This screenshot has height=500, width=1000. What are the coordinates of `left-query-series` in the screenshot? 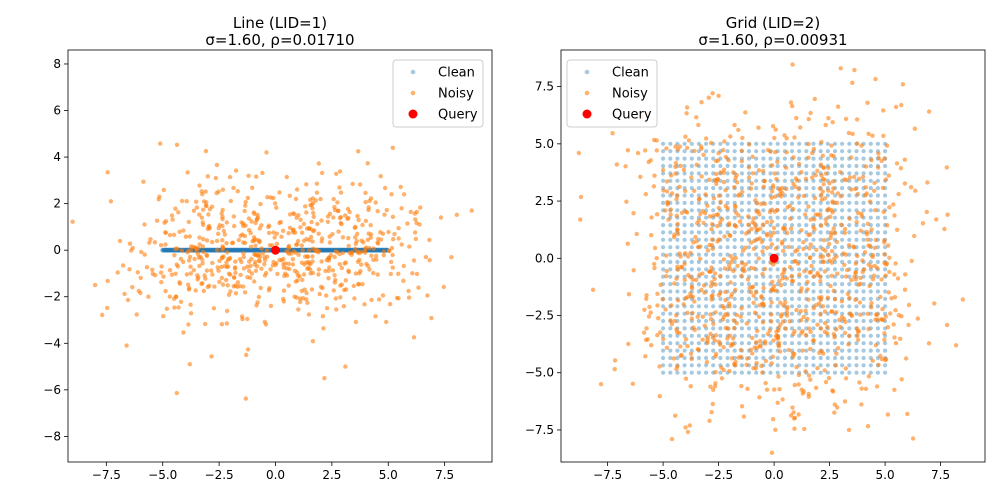 It's located at (275, 250).